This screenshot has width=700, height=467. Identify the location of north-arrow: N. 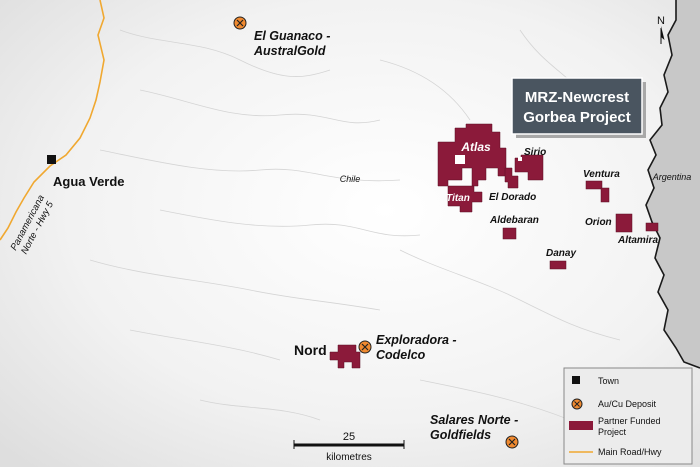
(661, 29).